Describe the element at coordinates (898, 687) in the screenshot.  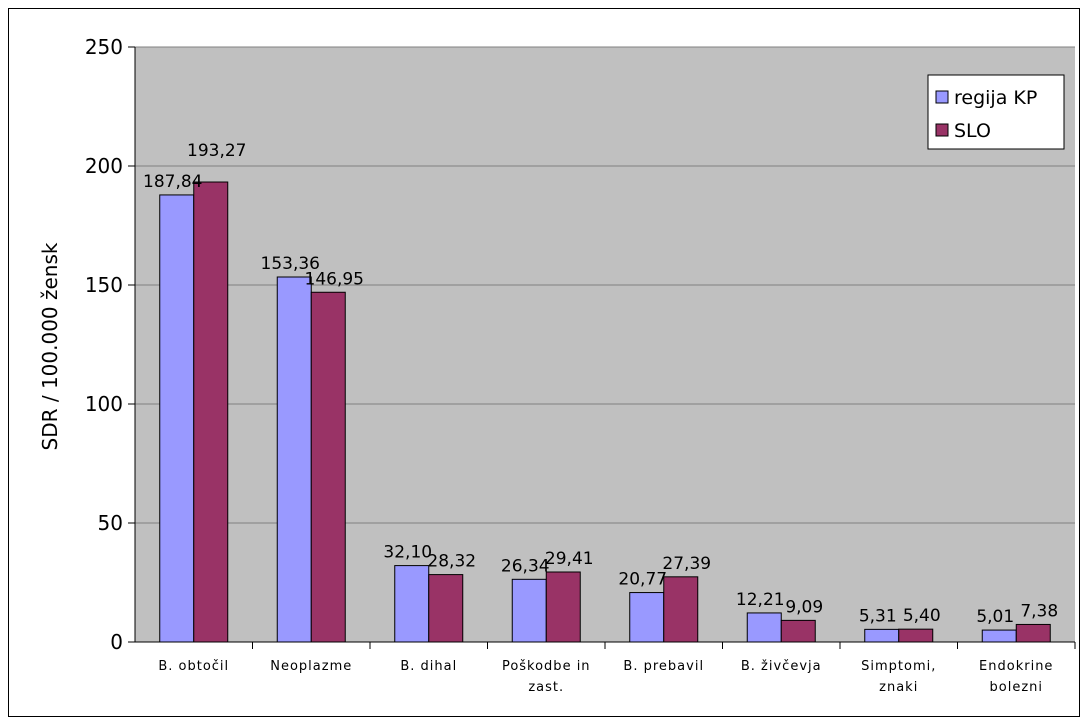
I see `category-label: znaki` at that location.